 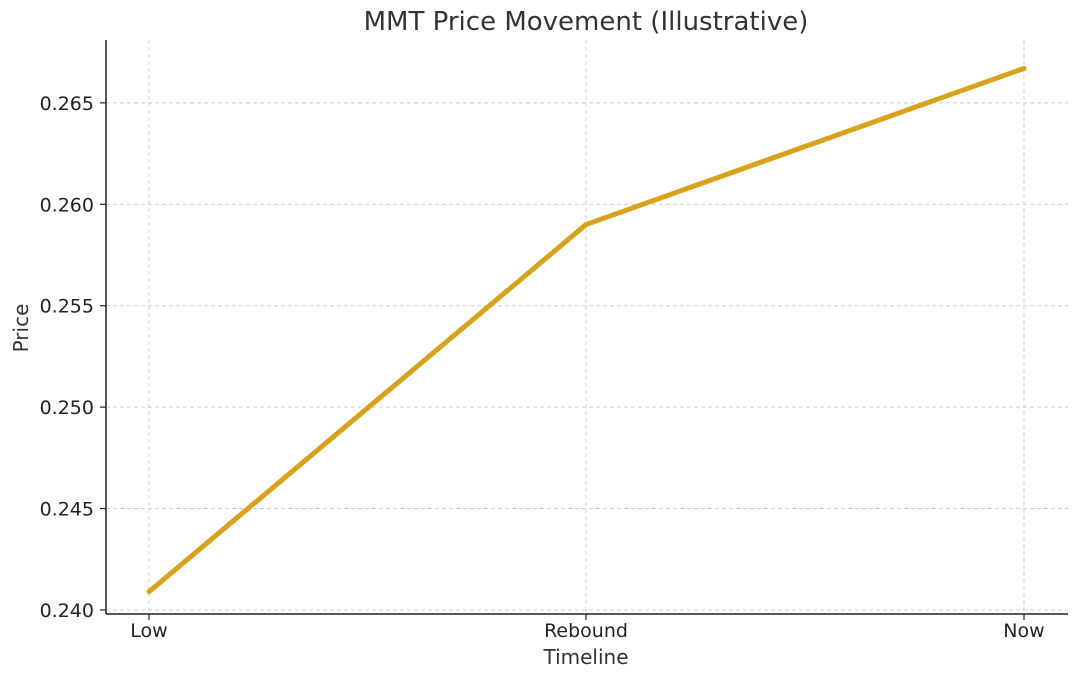 I want to click on chart-title: MMT Price Movement (Illustrative), so click(x=586, y=22).